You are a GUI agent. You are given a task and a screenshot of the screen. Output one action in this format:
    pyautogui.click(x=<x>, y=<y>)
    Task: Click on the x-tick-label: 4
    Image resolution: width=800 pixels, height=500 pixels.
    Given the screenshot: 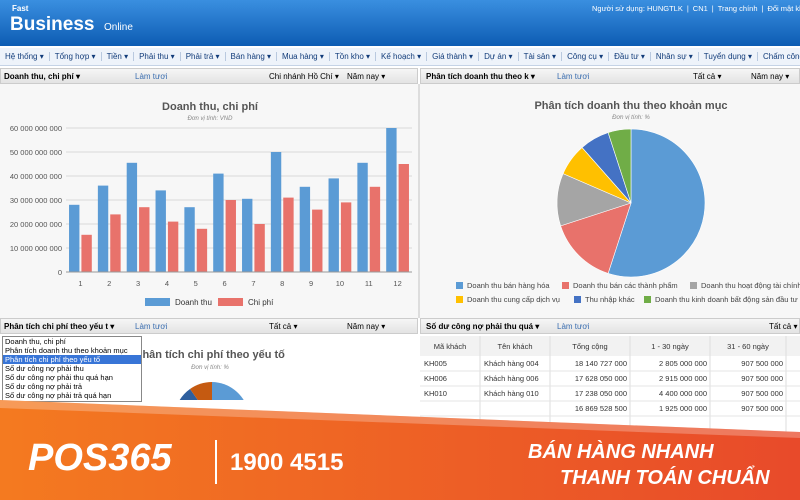 What is the action you would take?
    pyautogui.click(x=167, y=283)
    